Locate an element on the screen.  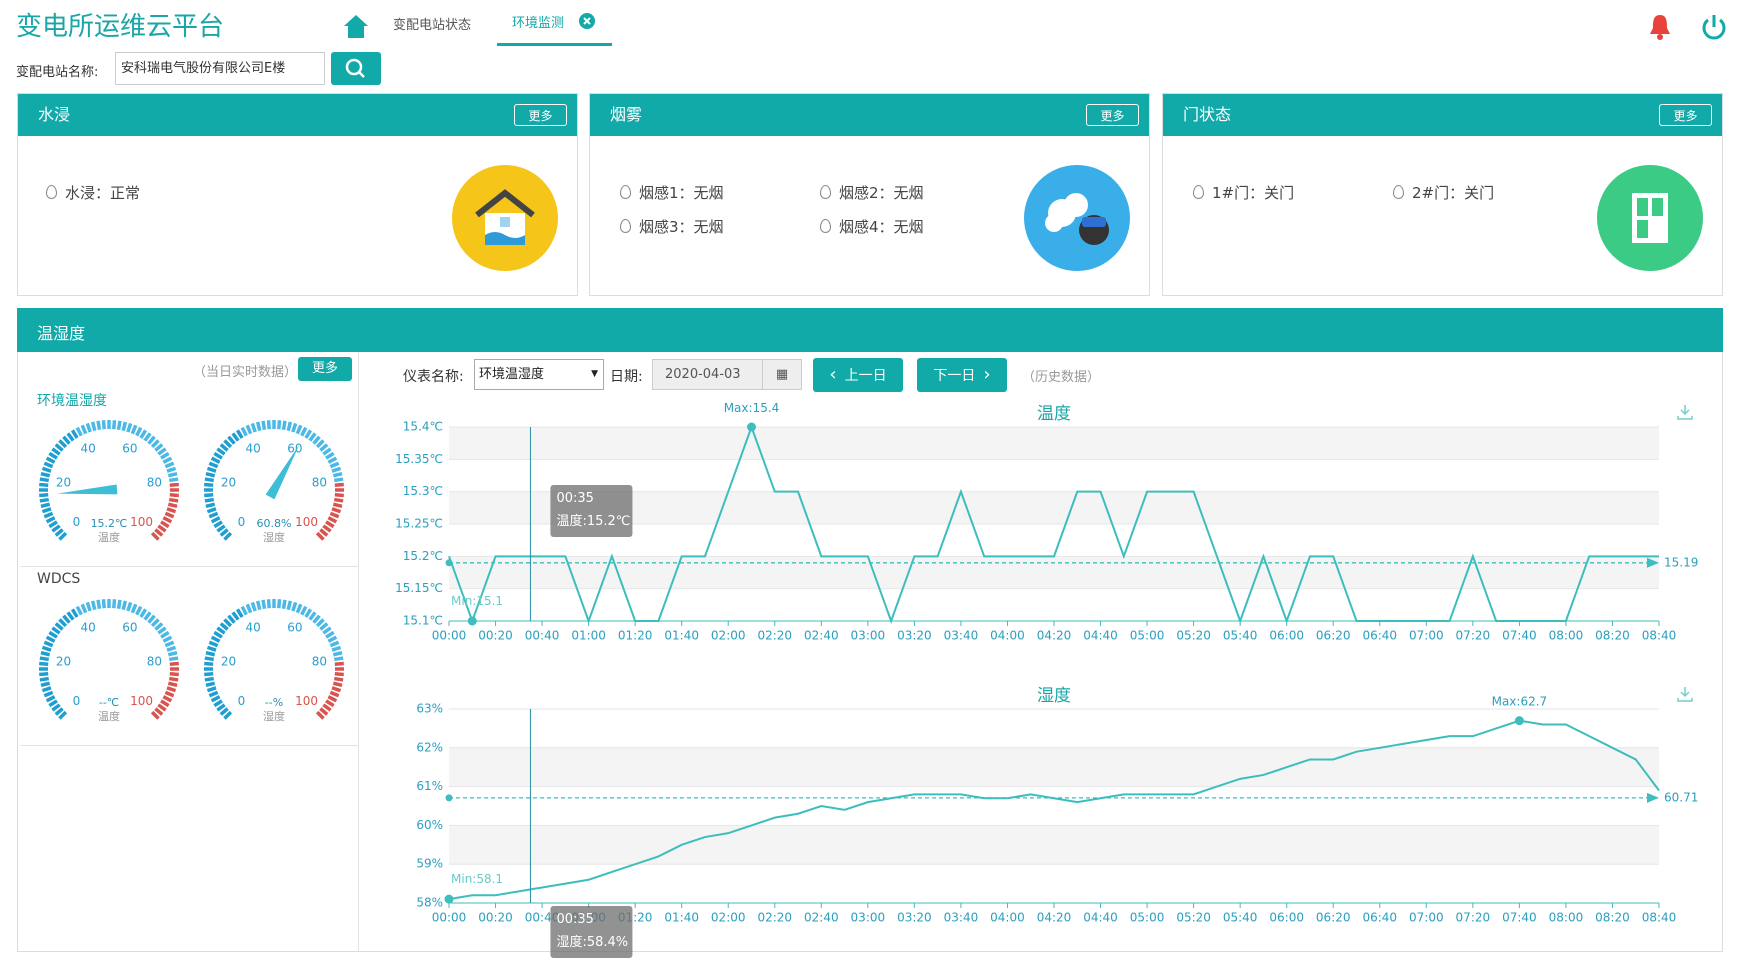
search-button is located at coordinates (356, 68).